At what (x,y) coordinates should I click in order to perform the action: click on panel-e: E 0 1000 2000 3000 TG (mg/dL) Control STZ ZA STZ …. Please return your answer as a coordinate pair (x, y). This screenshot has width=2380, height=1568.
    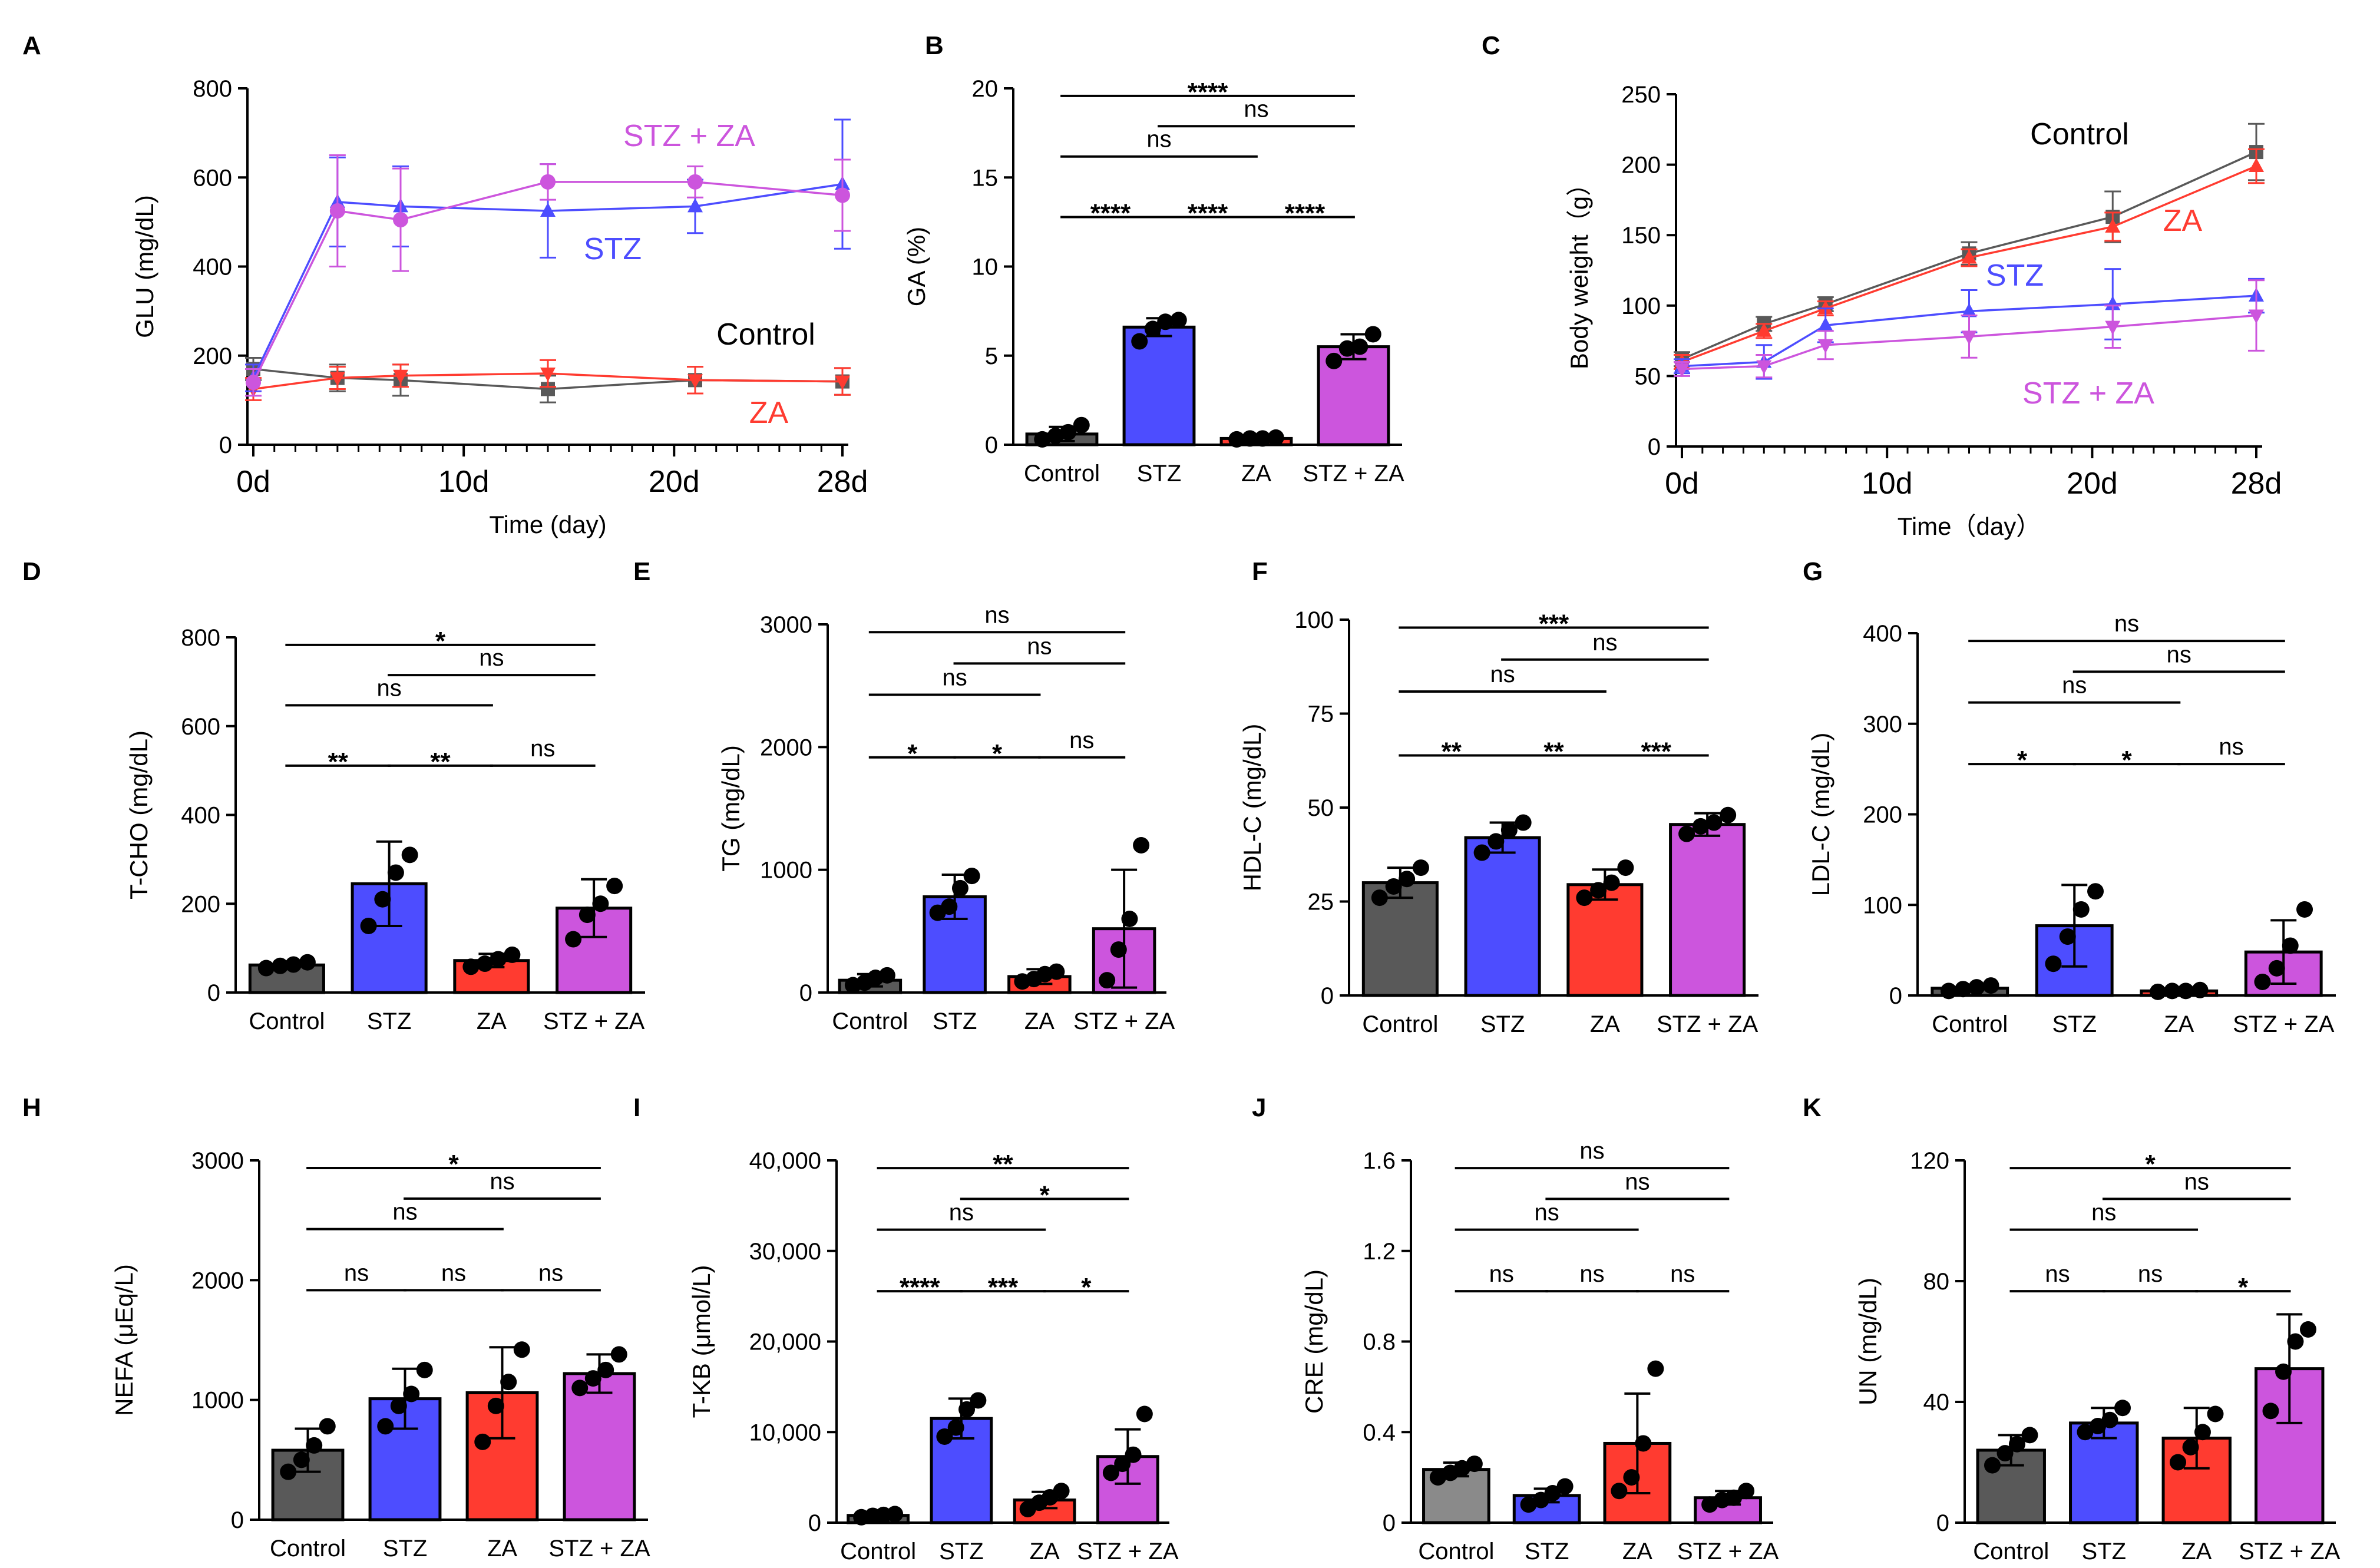
    Looking at the image, I should click on (904, 795).